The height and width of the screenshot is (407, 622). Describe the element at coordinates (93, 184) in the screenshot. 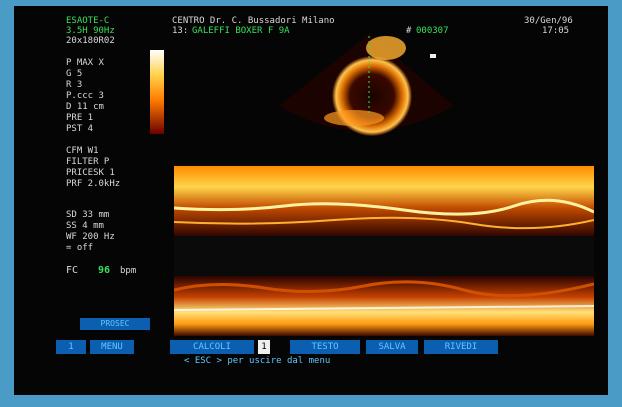

I see `param-mid-line: PRF 2.0kHz` at that location.